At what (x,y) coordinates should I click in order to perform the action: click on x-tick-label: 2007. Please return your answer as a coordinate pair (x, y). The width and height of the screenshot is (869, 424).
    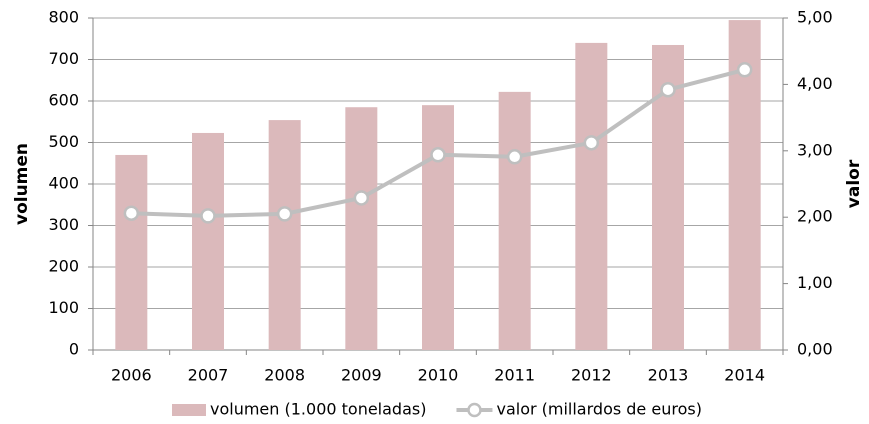
    Looking at the image, I should click on (208, 375).